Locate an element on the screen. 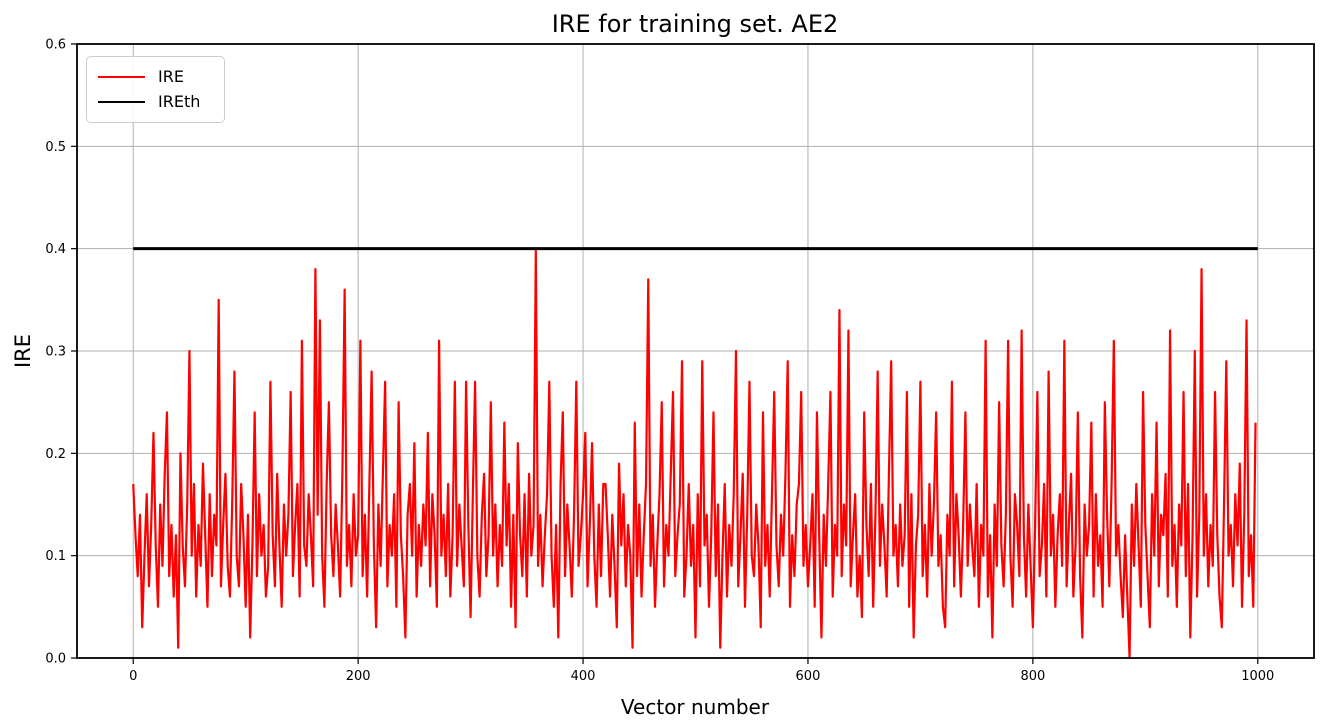 This screenshot has width=1325, height=727. legend-label-ire: IRE is located at coordinates (171, 76).